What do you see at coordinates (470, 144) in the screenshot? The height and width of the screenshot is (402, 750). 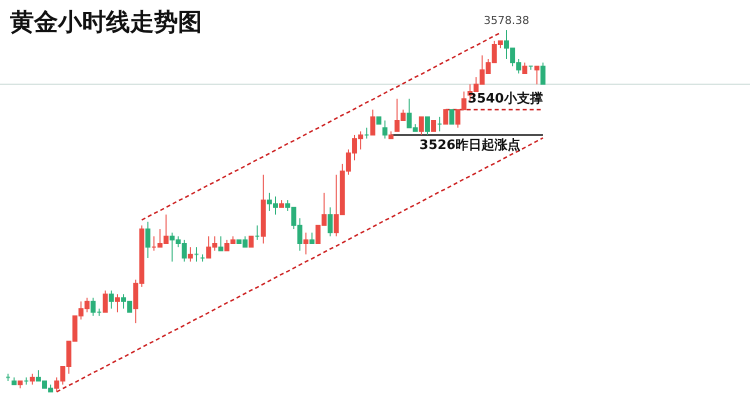 I see `annotation: 3526昨日起涨点` at bounding box center [470, 144].